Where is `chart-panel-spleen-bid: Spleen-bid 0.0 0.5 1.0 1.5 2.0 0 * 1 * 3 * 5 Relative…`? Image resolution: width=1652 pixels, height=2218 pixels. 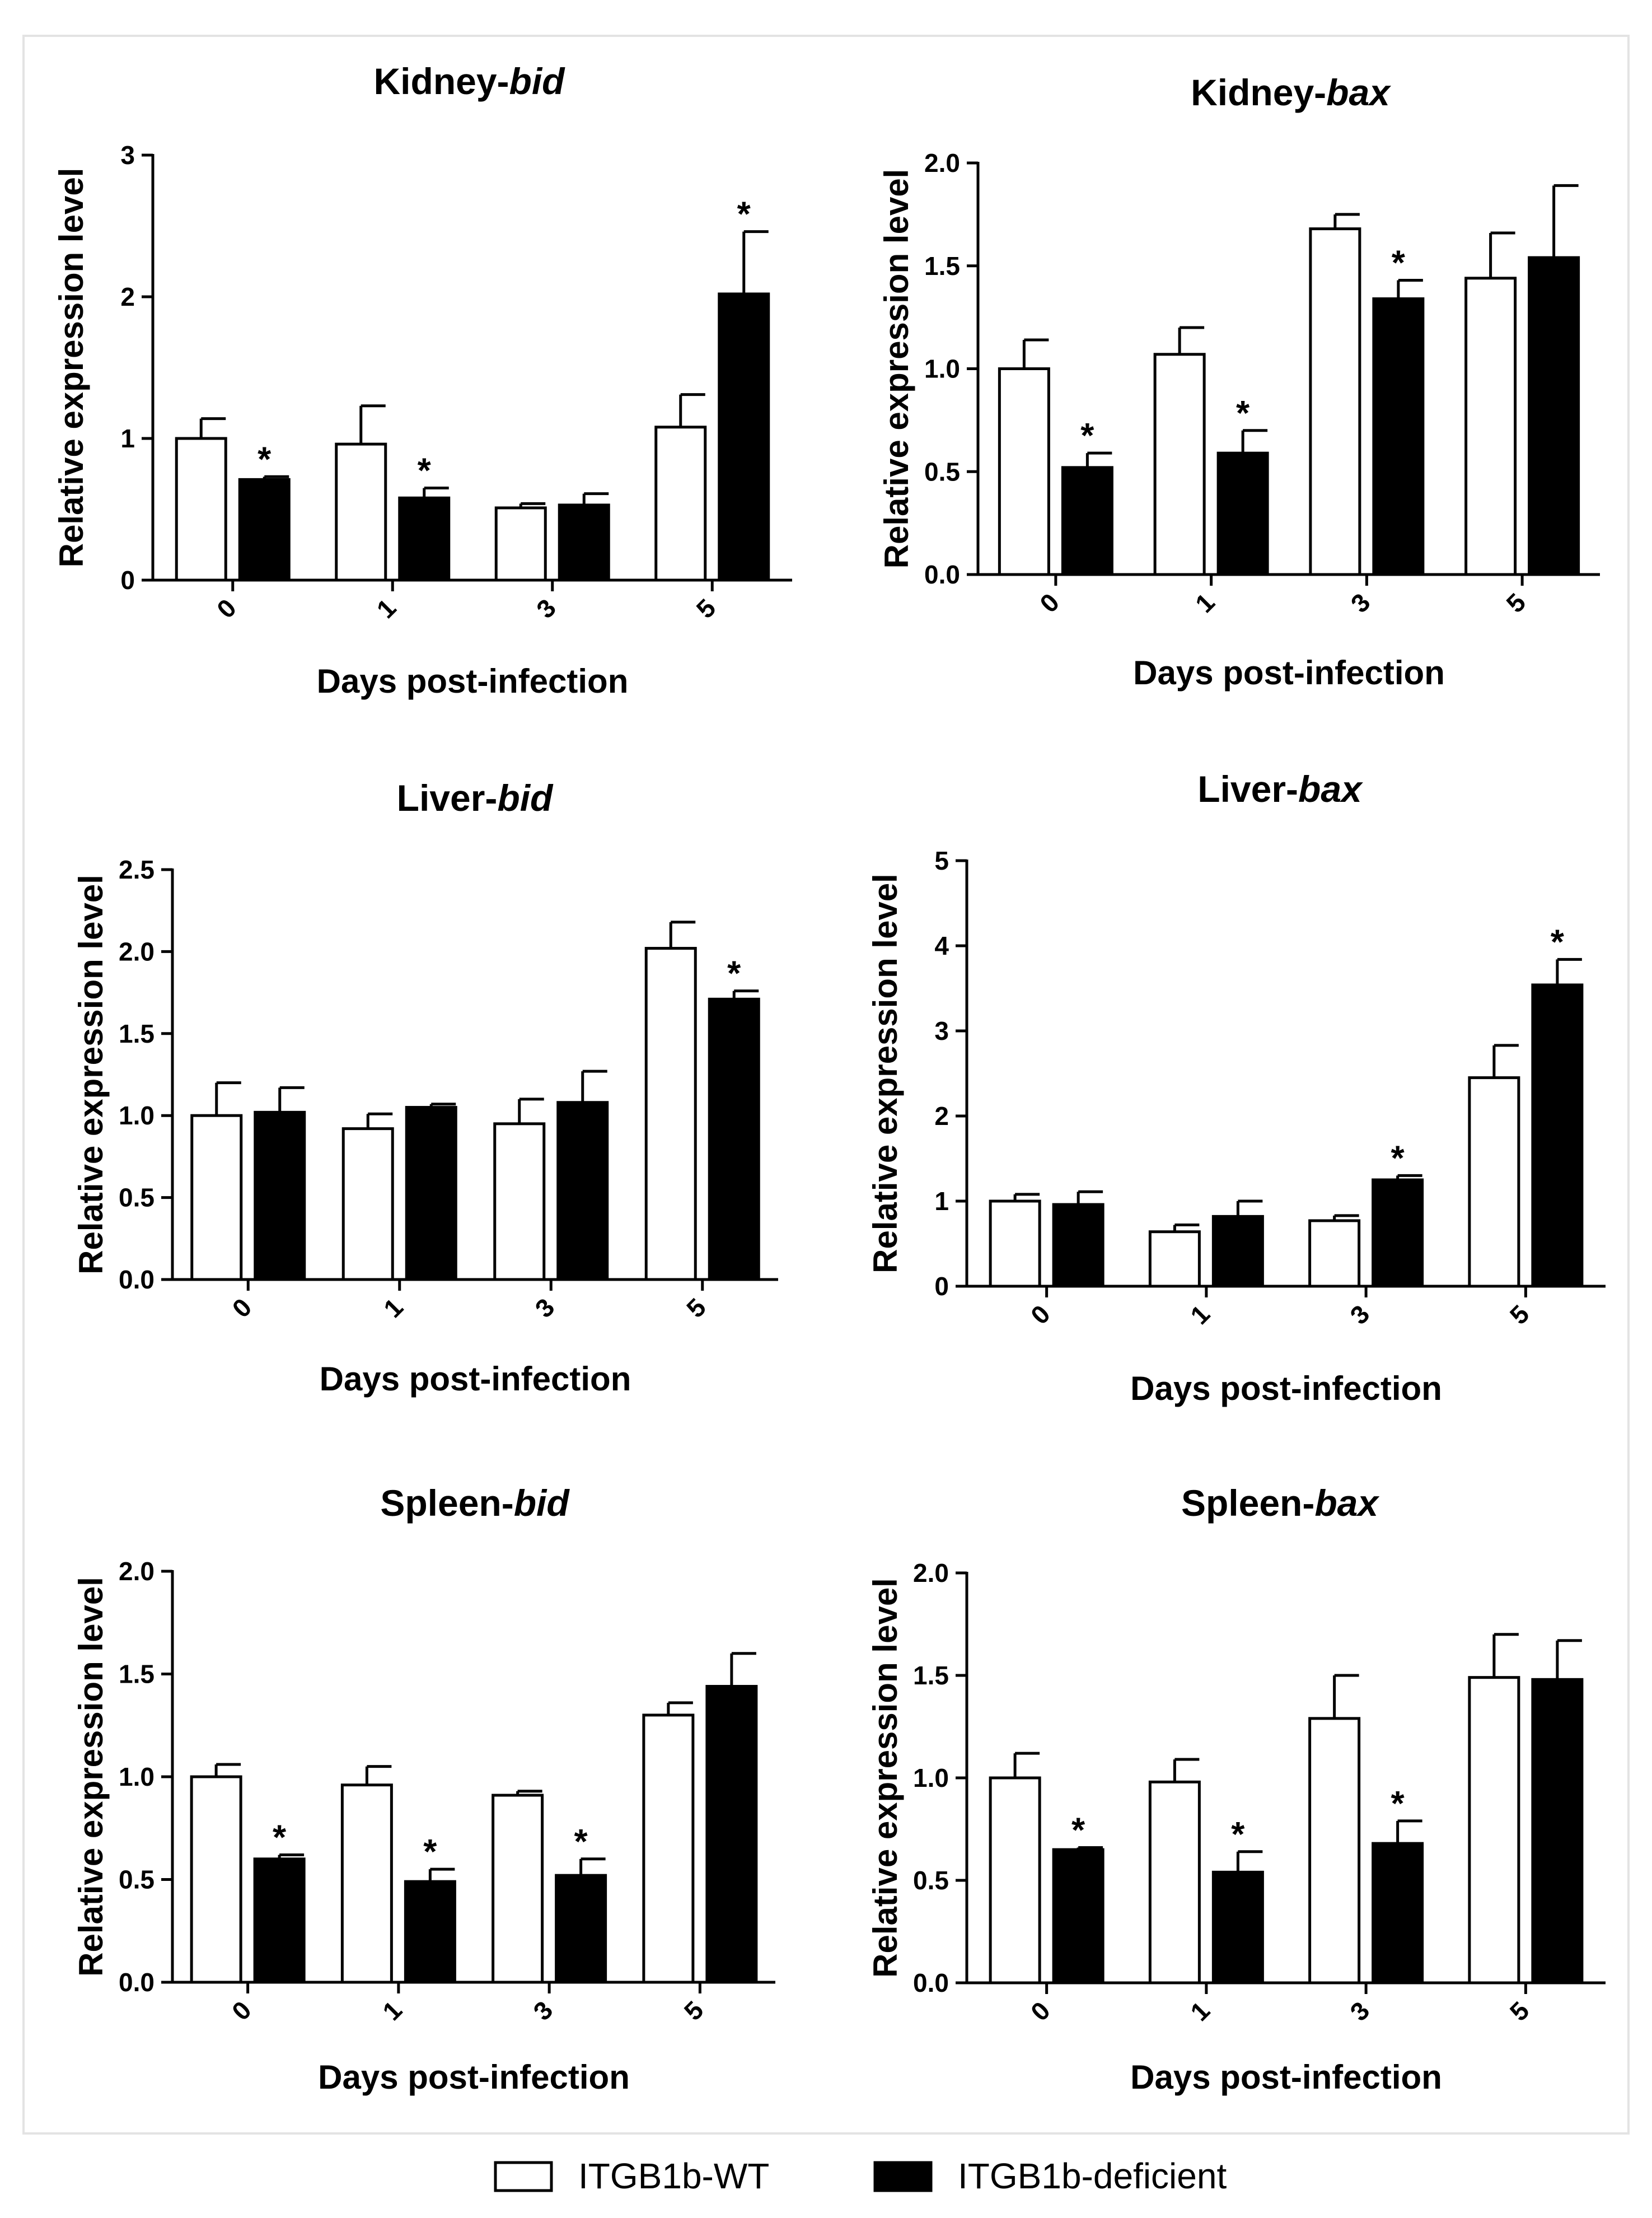 chart-panel-spleen-bid: Spleen-bid 0.0 0.5 1.0 1.5 2.0 0 * 1 * 3 * 5 Relative… is located at coordinates (423, 1789).